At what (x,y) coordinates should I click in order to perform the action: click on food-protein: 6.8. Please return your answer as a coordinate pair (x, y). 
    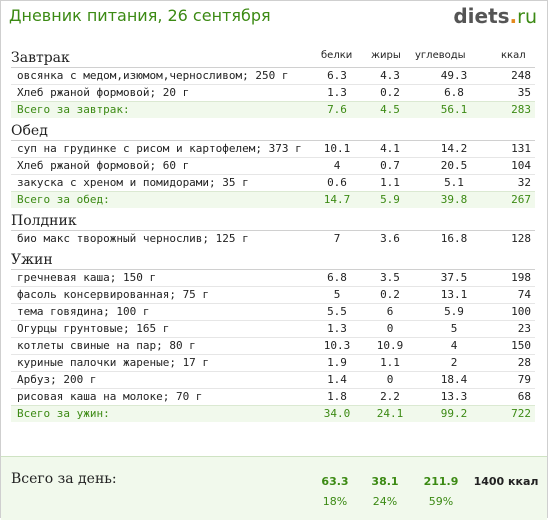
    Looking at the image, I should click on (337, 277).